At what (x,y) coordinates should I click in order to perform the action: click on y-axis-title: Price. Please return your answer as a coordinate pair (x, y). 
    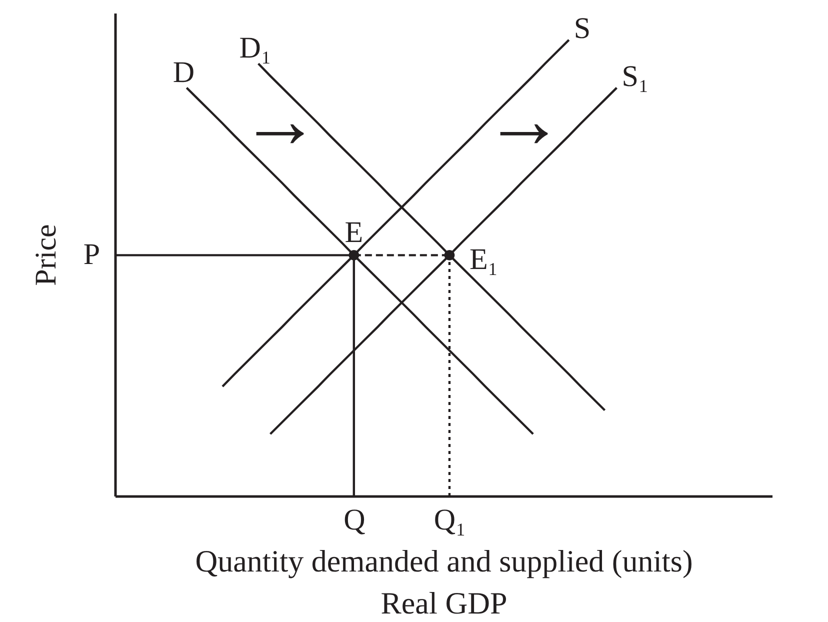
    Looking at the image, I should click on (46, 255).